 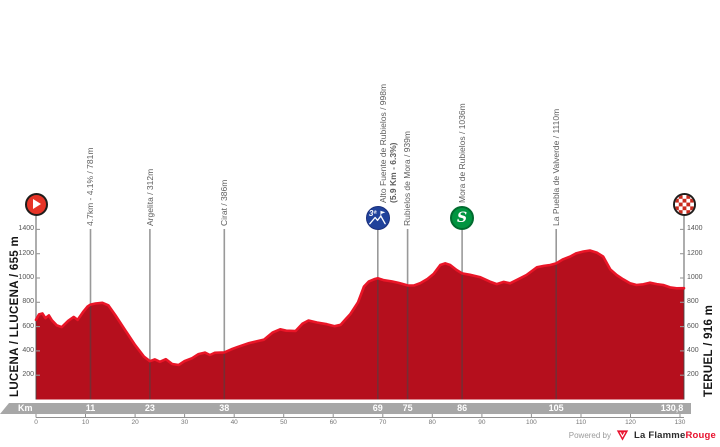 I want to click on band-km-value: 23, so click(x=149, y=408).